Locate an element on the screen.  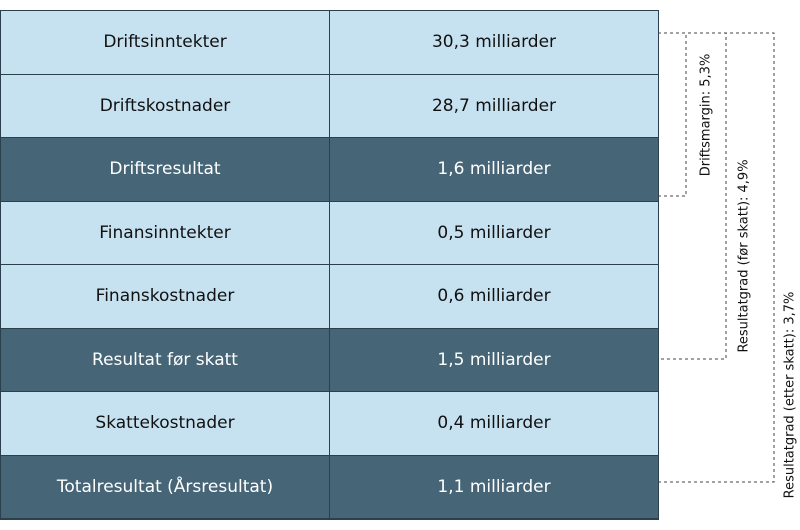
row-label: Driftsinntekter is located at coordinates (165, 42).